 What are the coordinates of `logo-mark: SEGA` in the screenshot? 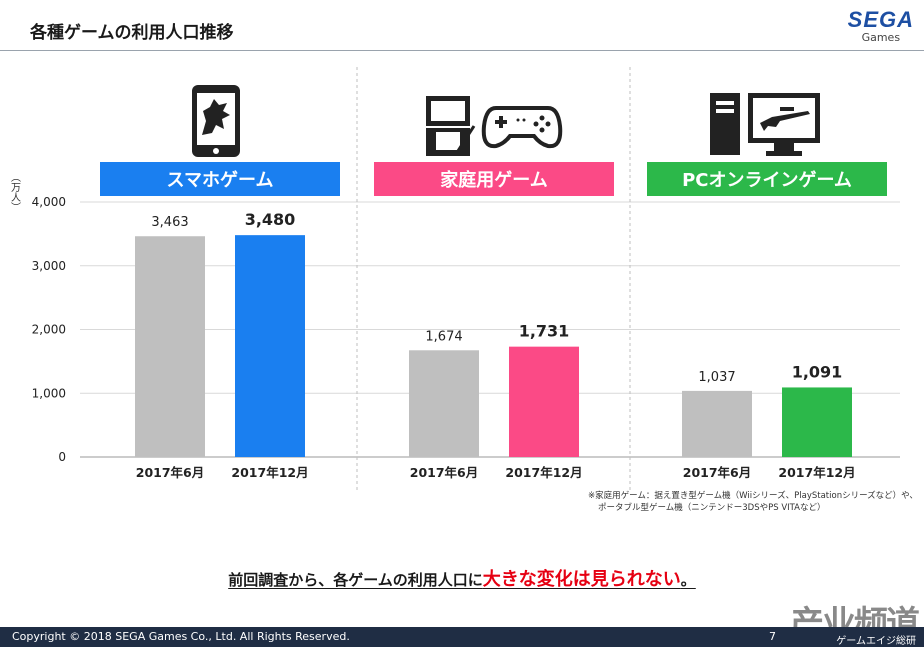 It's located at (880, 19).